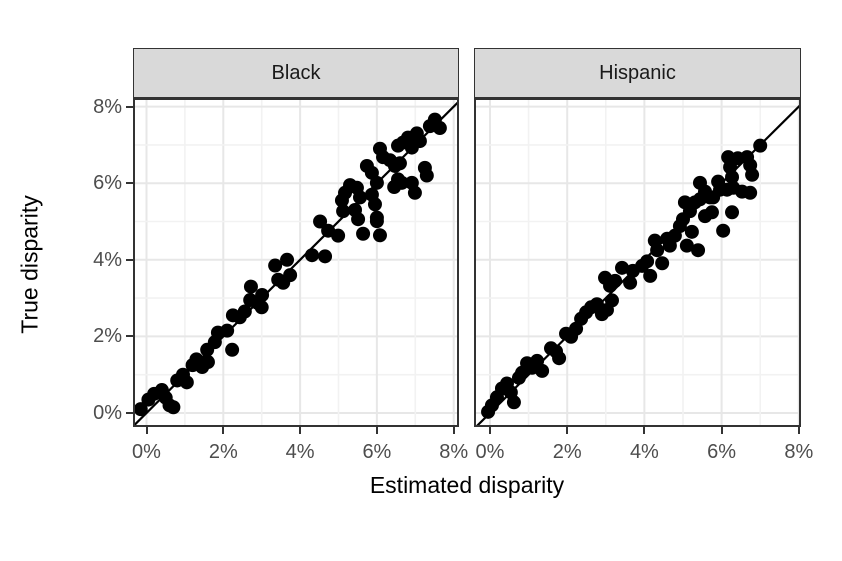  Describe the element at coordinates (107, 259) in the screenshot. I see `y-tick-label: 4%` at that location.